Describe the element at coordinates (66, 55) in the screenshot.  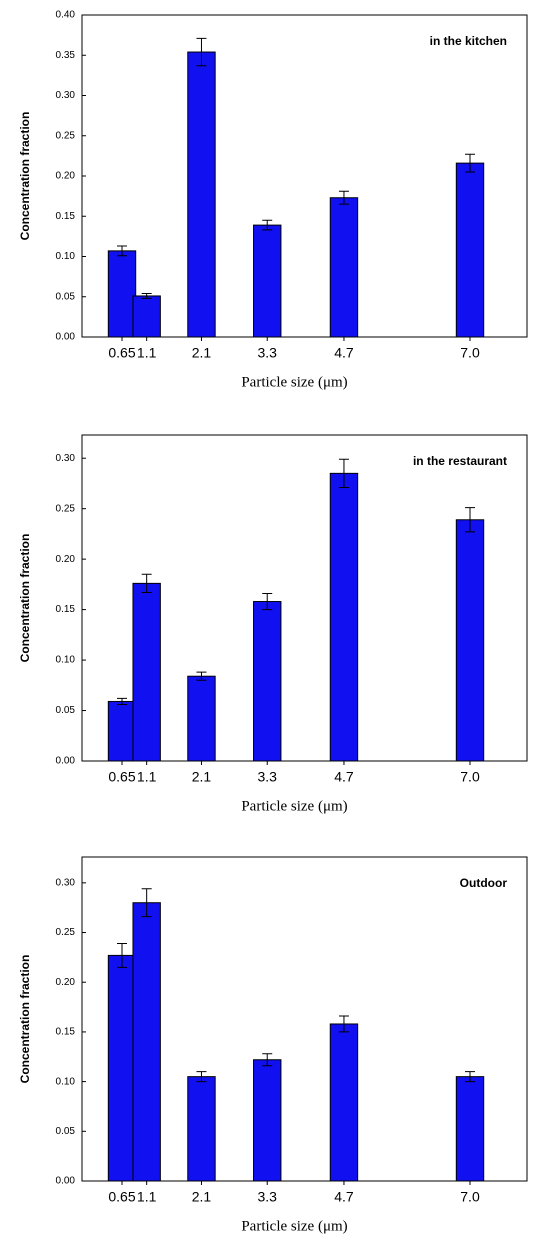
I see `y-tick-label: 0.35` at that location.